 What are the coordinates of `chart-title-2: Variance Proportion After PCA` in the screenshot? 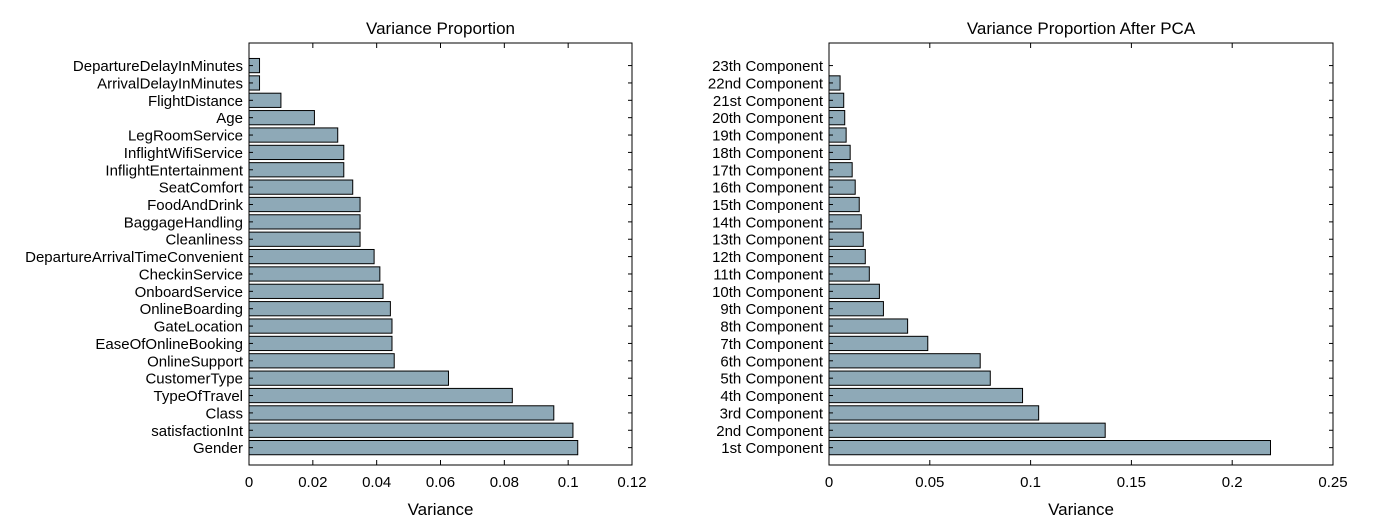 It's located at (1081, 28).